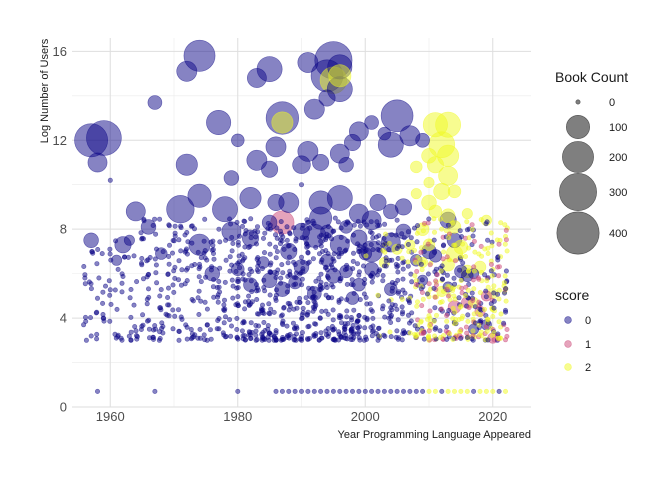 The height and width of the screenshot is (485, 672). What do you see at coordinates (60, 51) in the screenshot?
I see `y-tick-label: 16` at bounding box center [60, 51].